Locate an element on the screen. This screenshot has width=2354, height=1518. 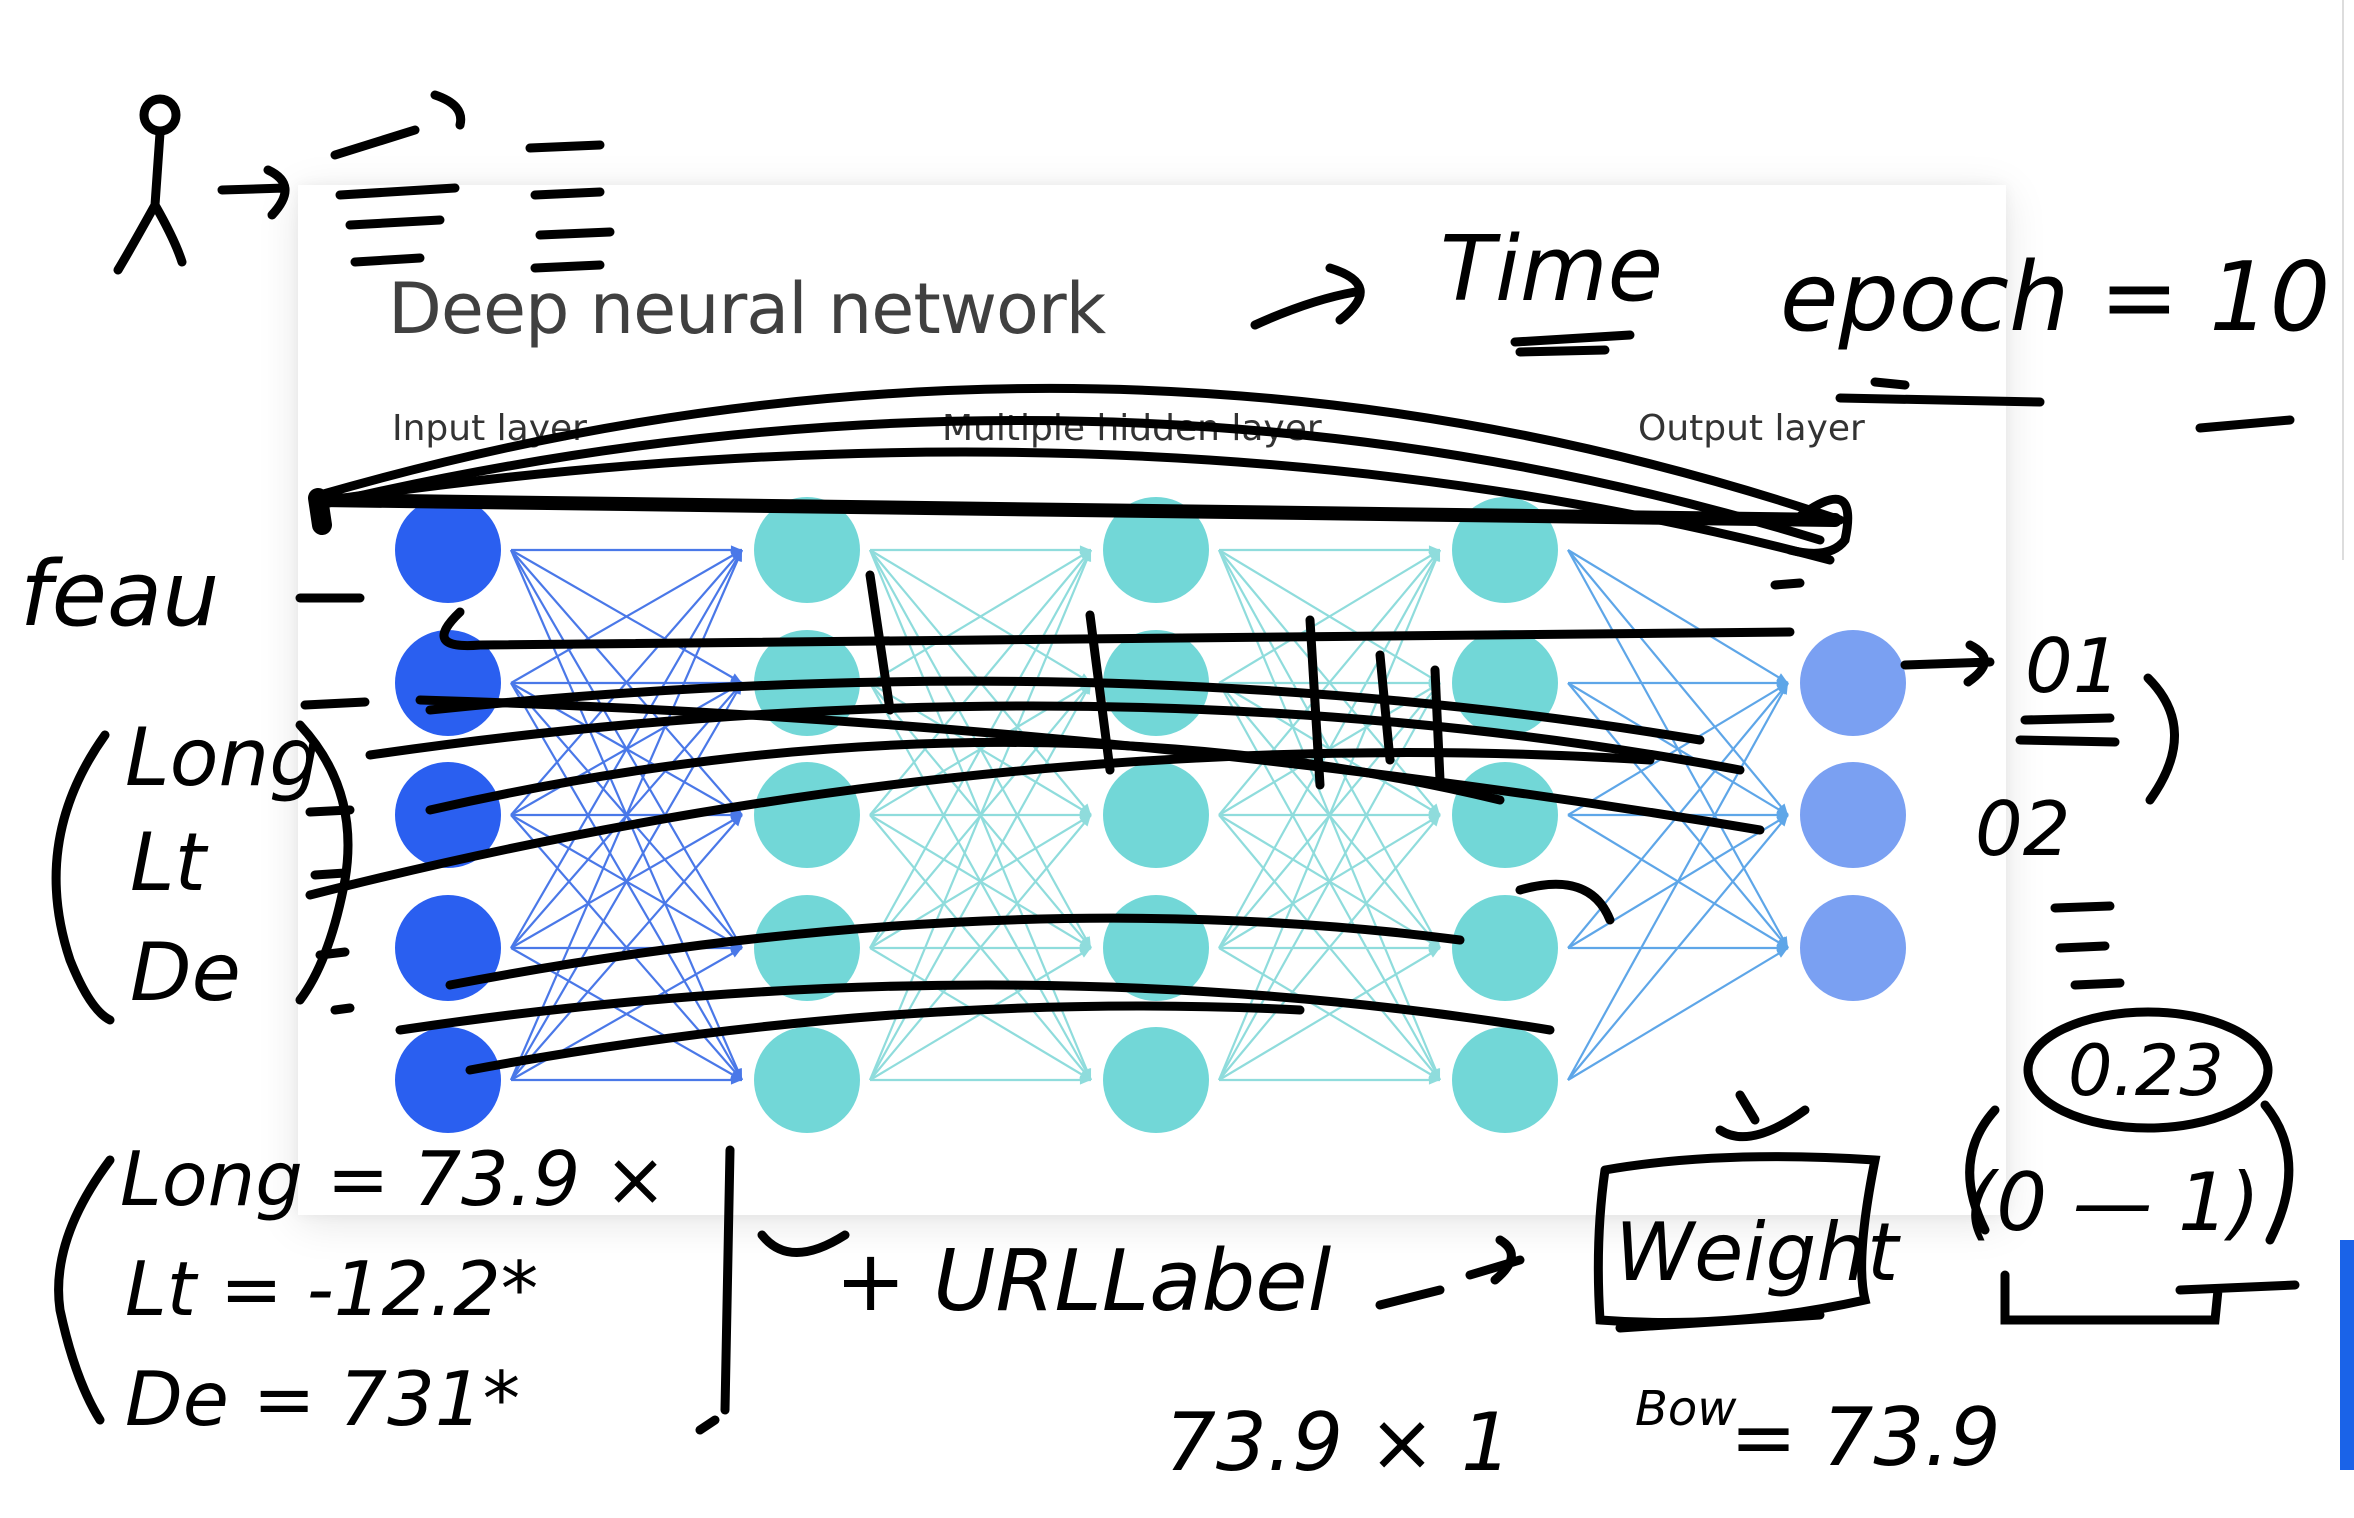
ink-paren-left is located at coordinates (83, 877).